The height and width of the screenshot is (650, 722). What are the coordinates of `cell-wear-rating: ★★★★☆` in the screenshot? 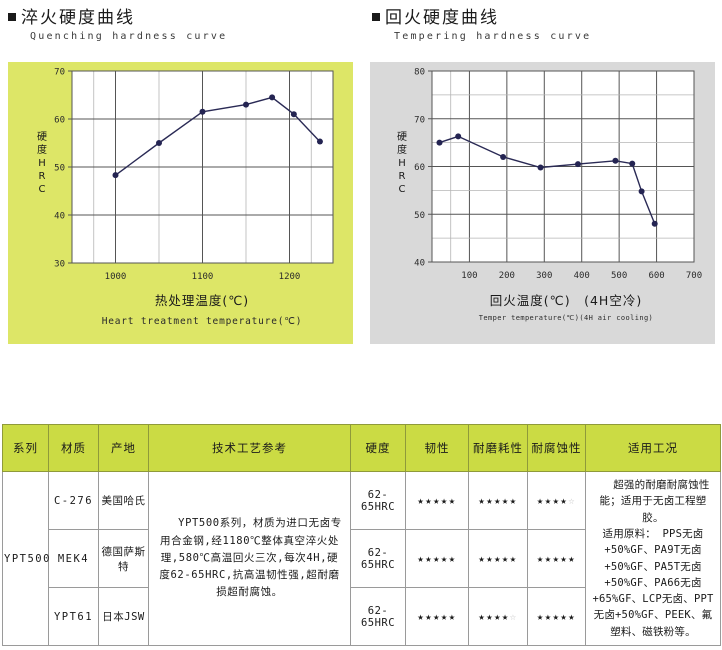 It's located at (498, 616).